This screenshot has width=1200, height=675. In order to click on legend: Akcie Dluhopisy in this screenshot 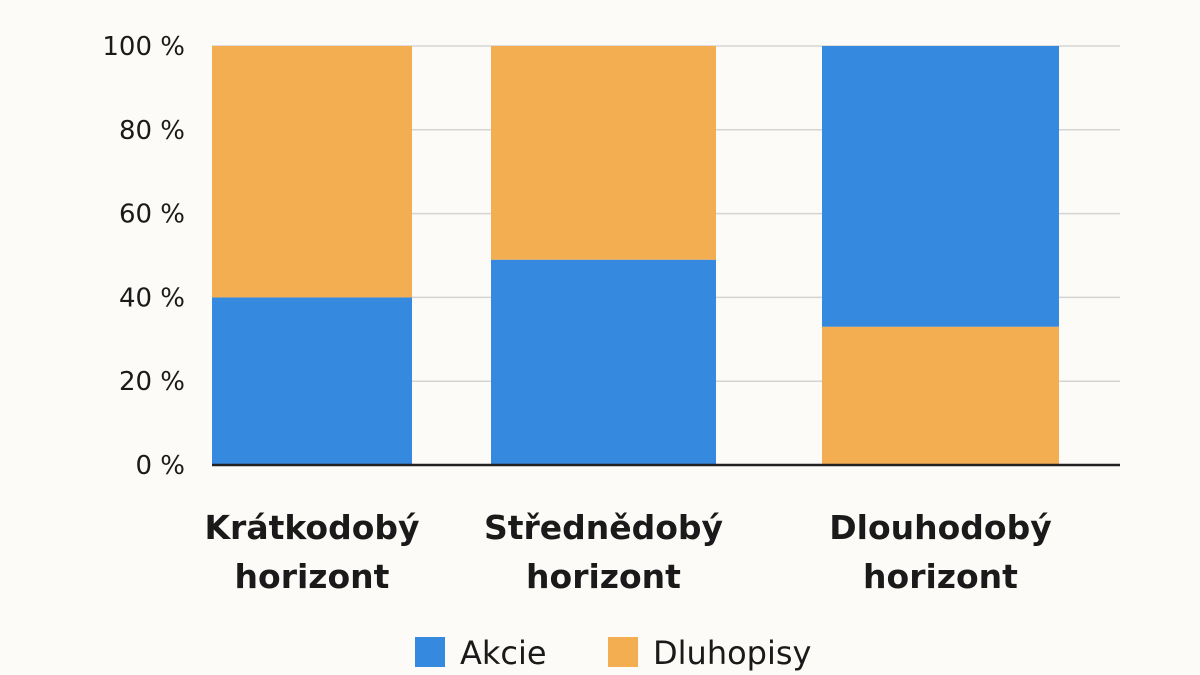, I will do `click(613, 653)`.